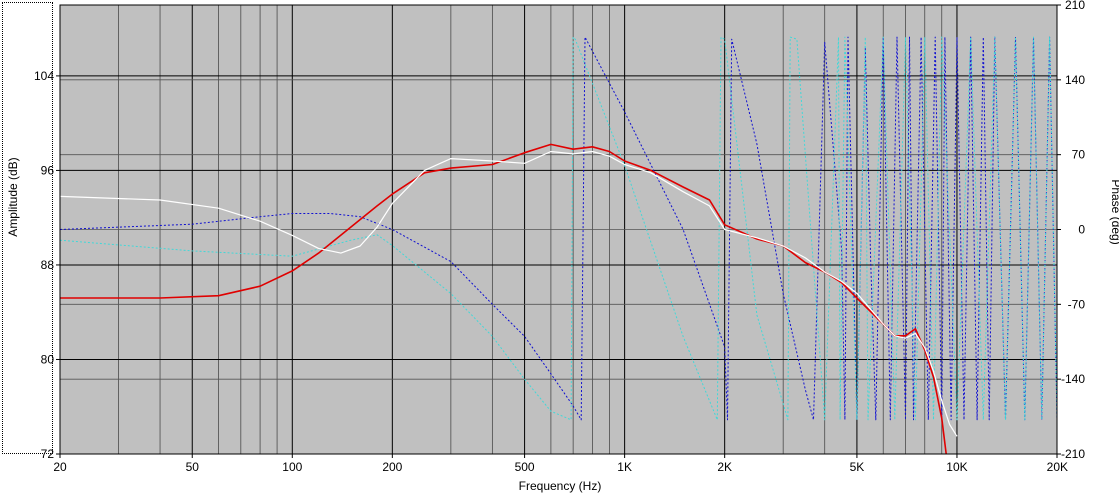 This screenshot has width=1119, height=497. Describe the element at coordinates (525, 467) in the screenshot. I see `x-tick-label: 500` at that location.